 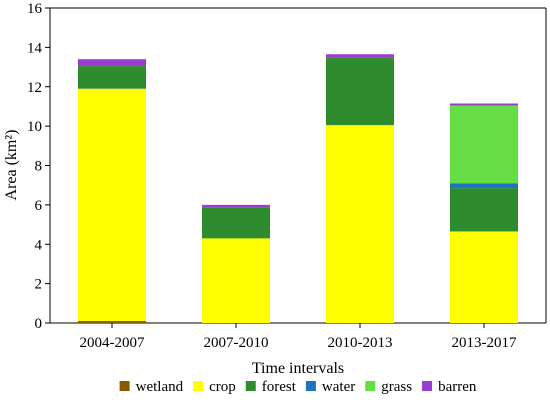 I want to click on y-tick-label: 6, so click(x=39, y=206).